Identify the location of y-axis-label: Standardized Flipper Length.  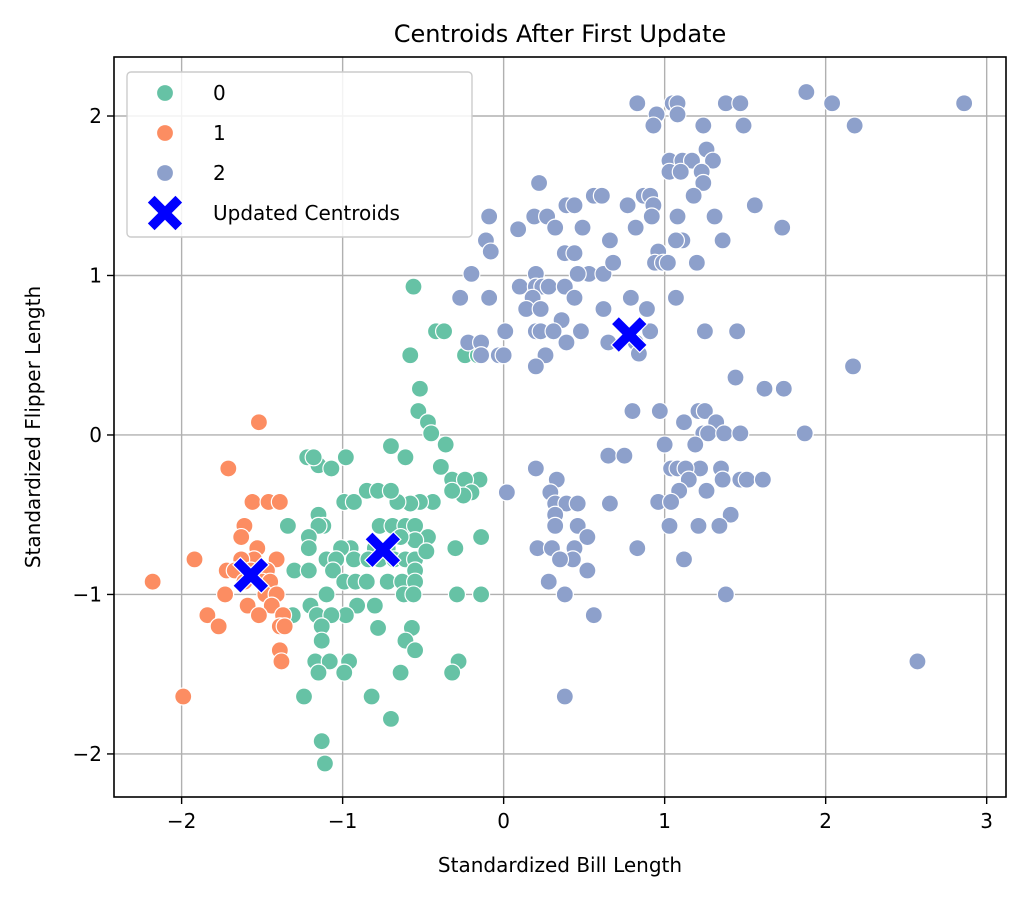
(33, 427).